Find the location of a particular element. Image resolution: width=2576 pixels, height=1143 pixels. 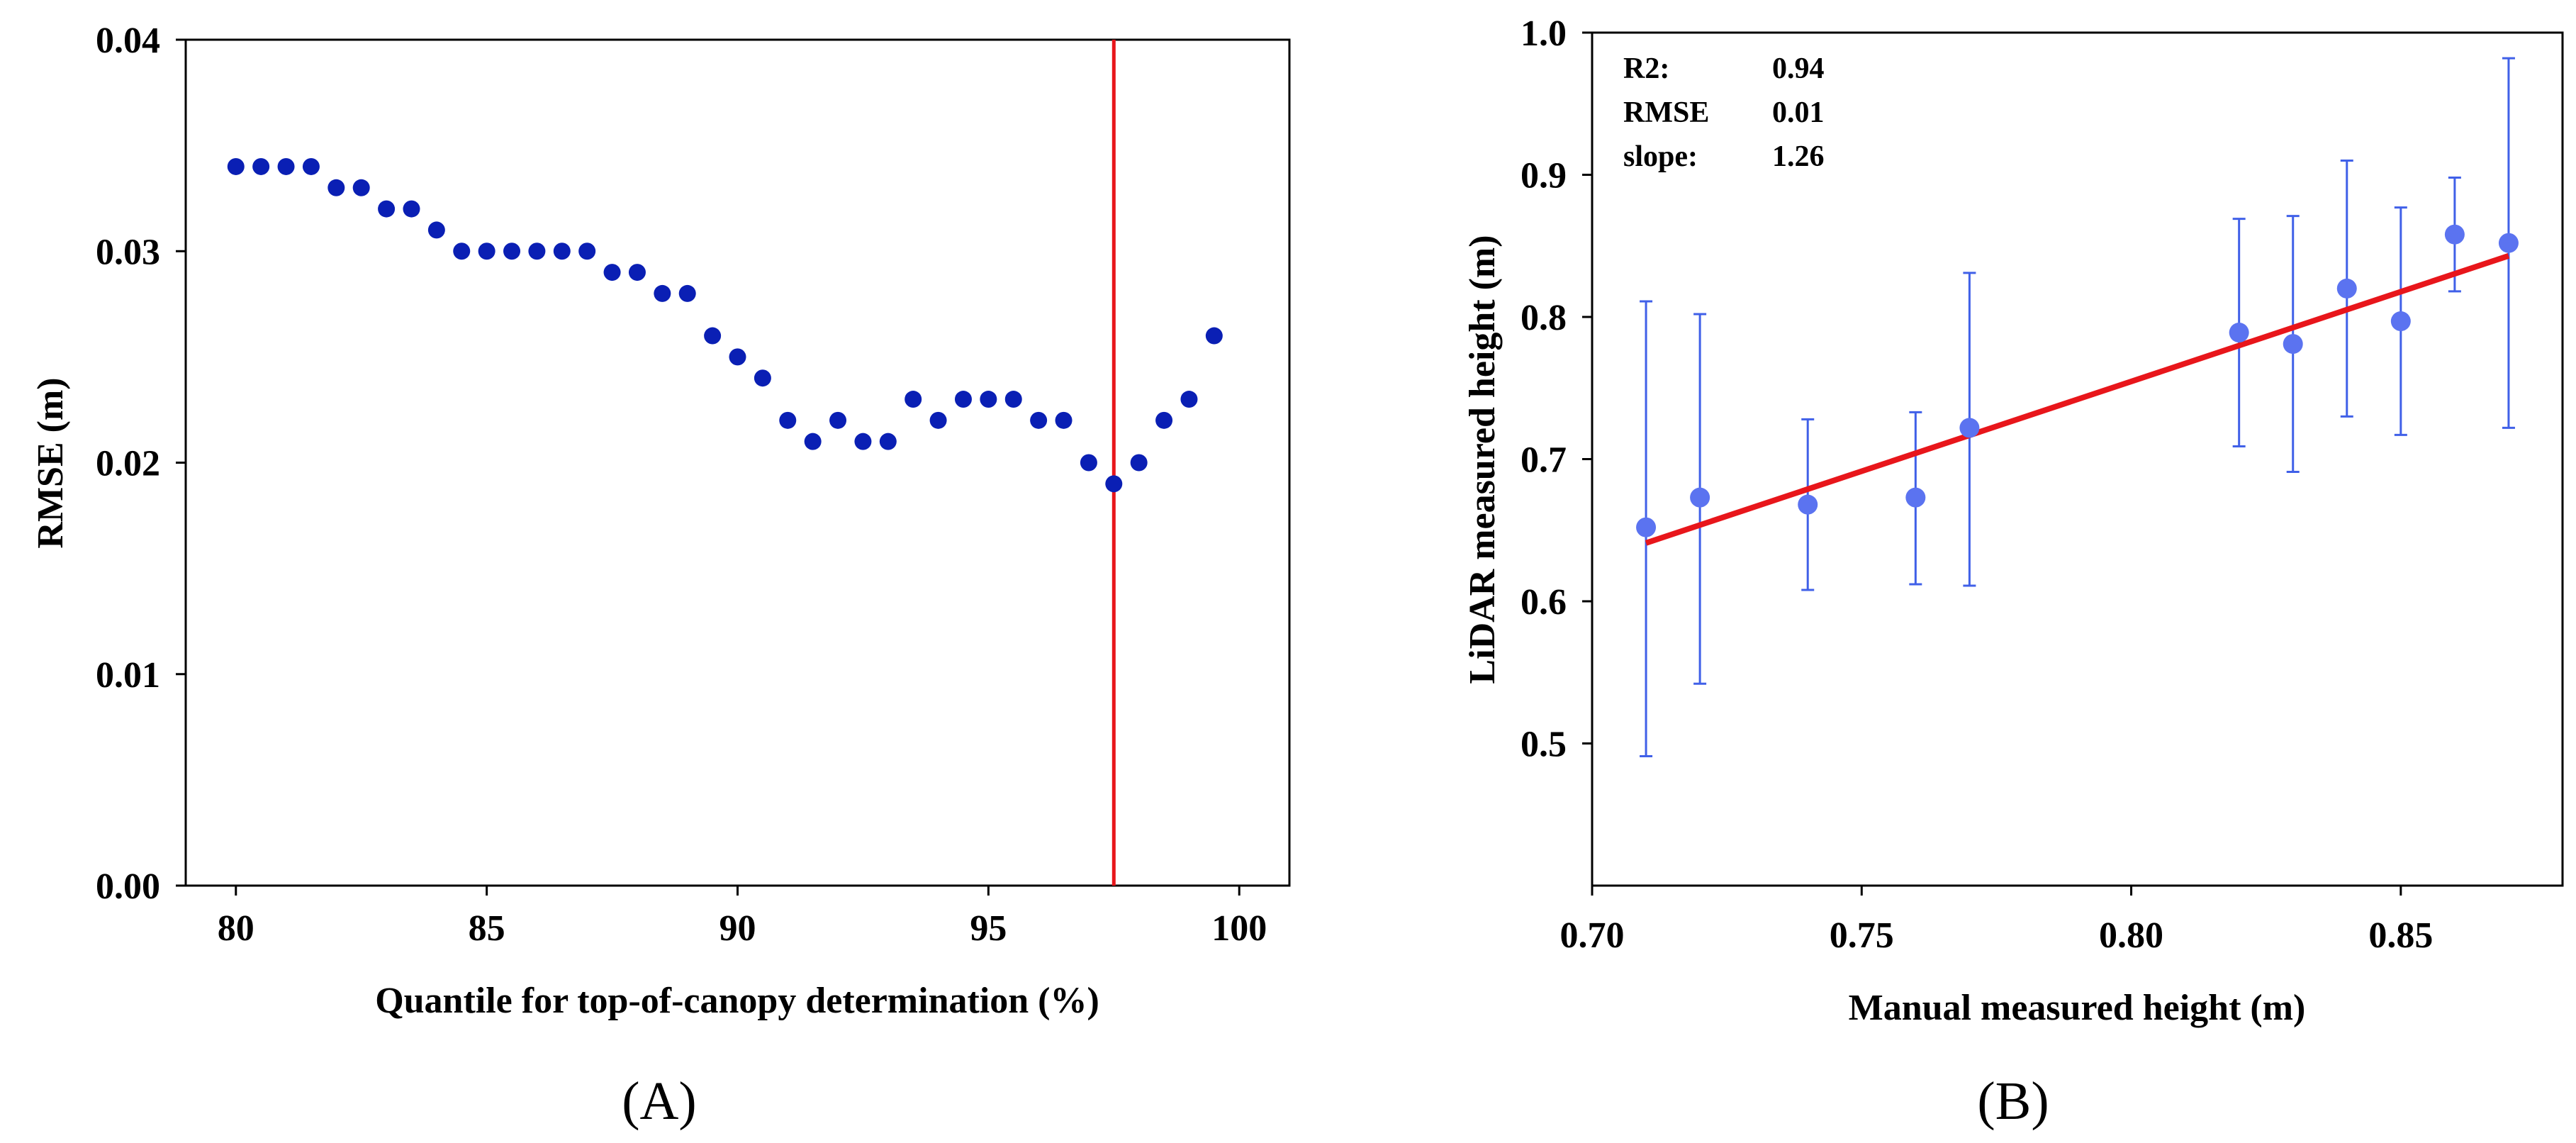

x-tick-label-a: 80 is located at coordinates (236, 928).